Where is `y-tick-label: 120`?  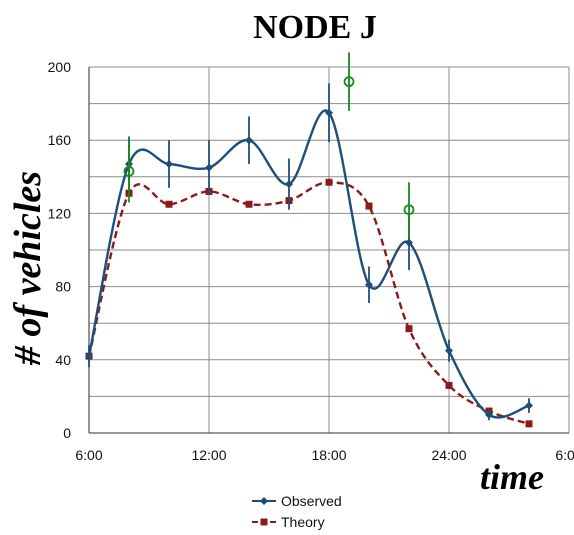 y-tick-label: 120 is located at coordinates (60, 213).